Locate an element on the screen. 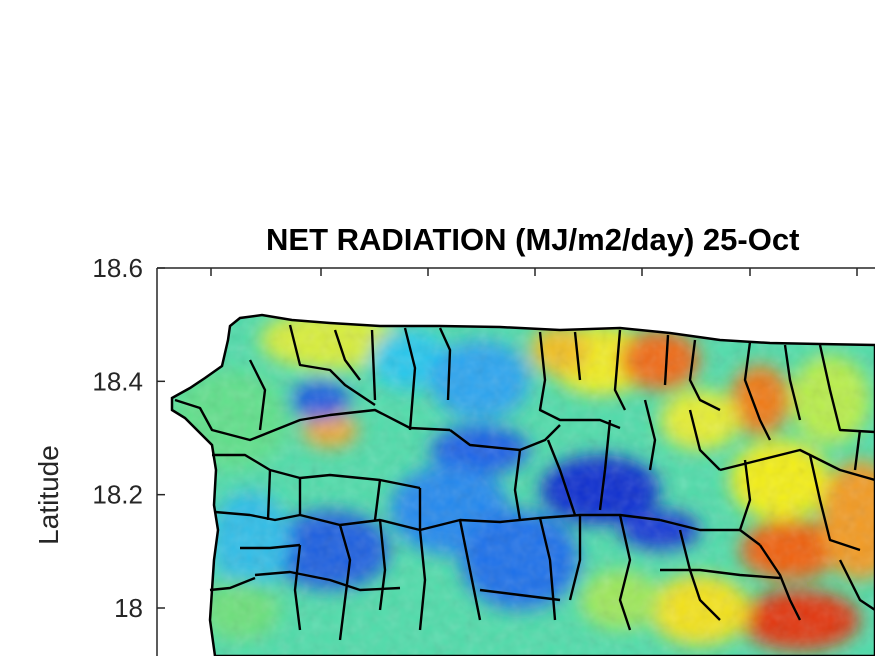  y-ticks: 18.6 18.4 18.2 18 is located at coordinates (128, 438).